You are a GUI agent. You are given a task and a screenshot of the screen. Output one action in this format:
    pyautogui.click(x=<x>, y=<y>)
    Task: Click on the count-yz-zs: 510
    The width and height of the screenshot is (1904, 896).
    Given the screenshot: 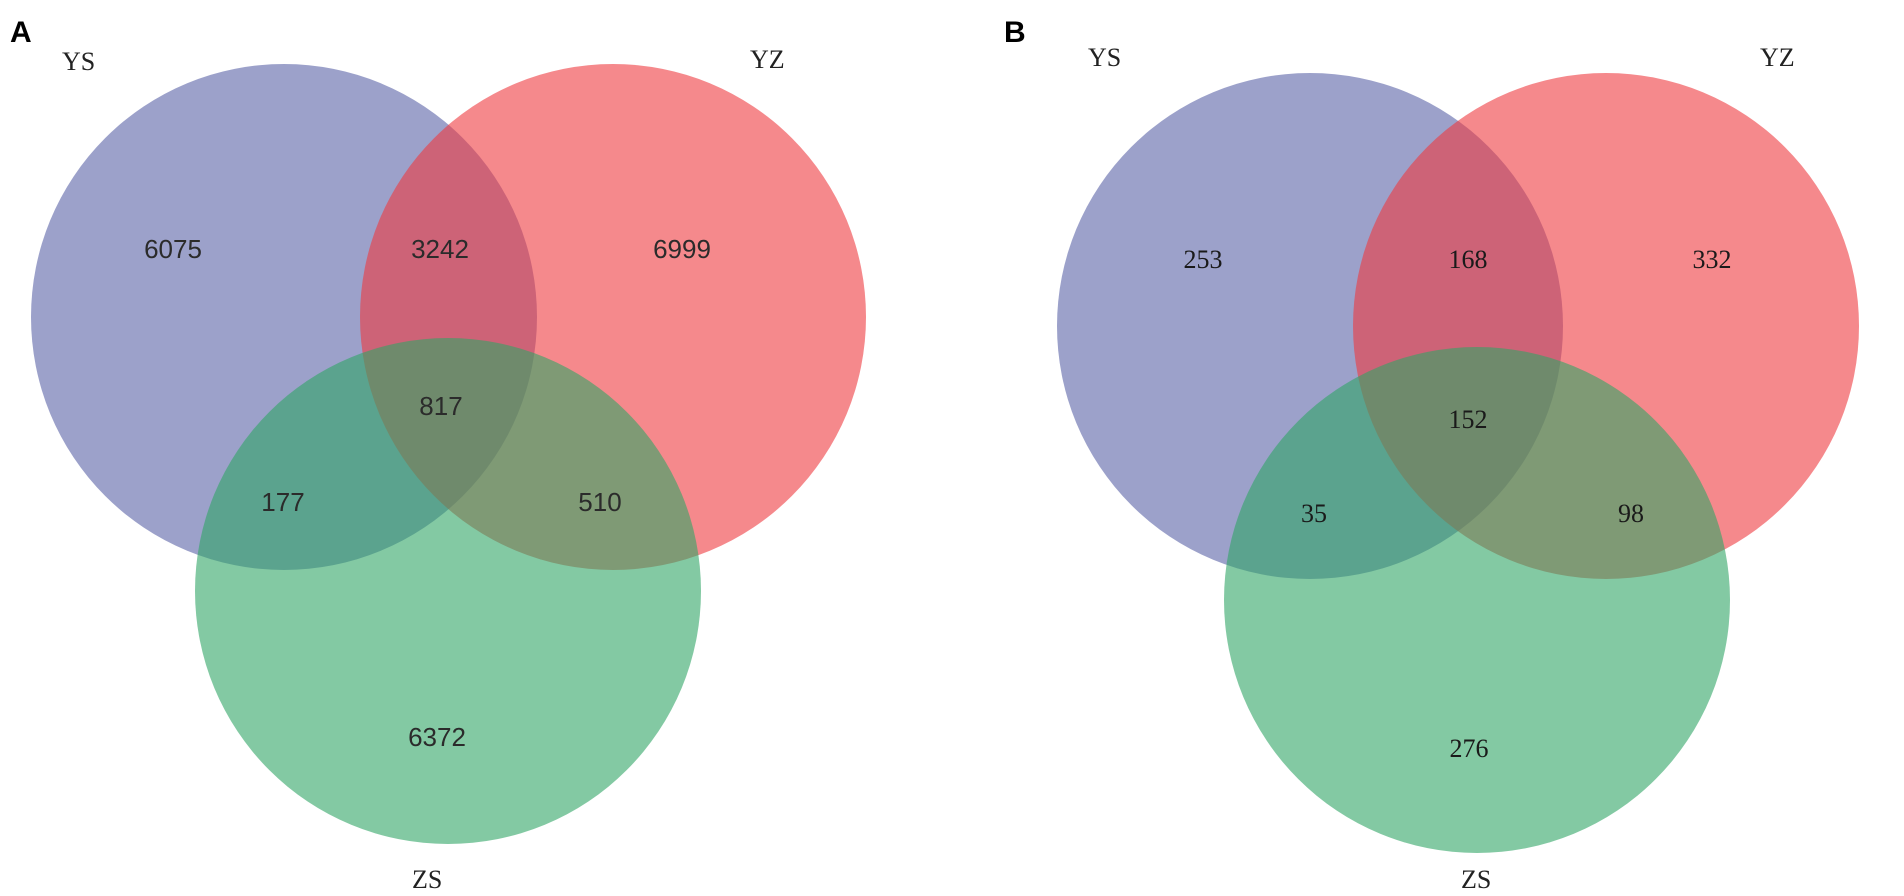 What is the action you would take?
    pyautogui.click(x=599, y=502)
    